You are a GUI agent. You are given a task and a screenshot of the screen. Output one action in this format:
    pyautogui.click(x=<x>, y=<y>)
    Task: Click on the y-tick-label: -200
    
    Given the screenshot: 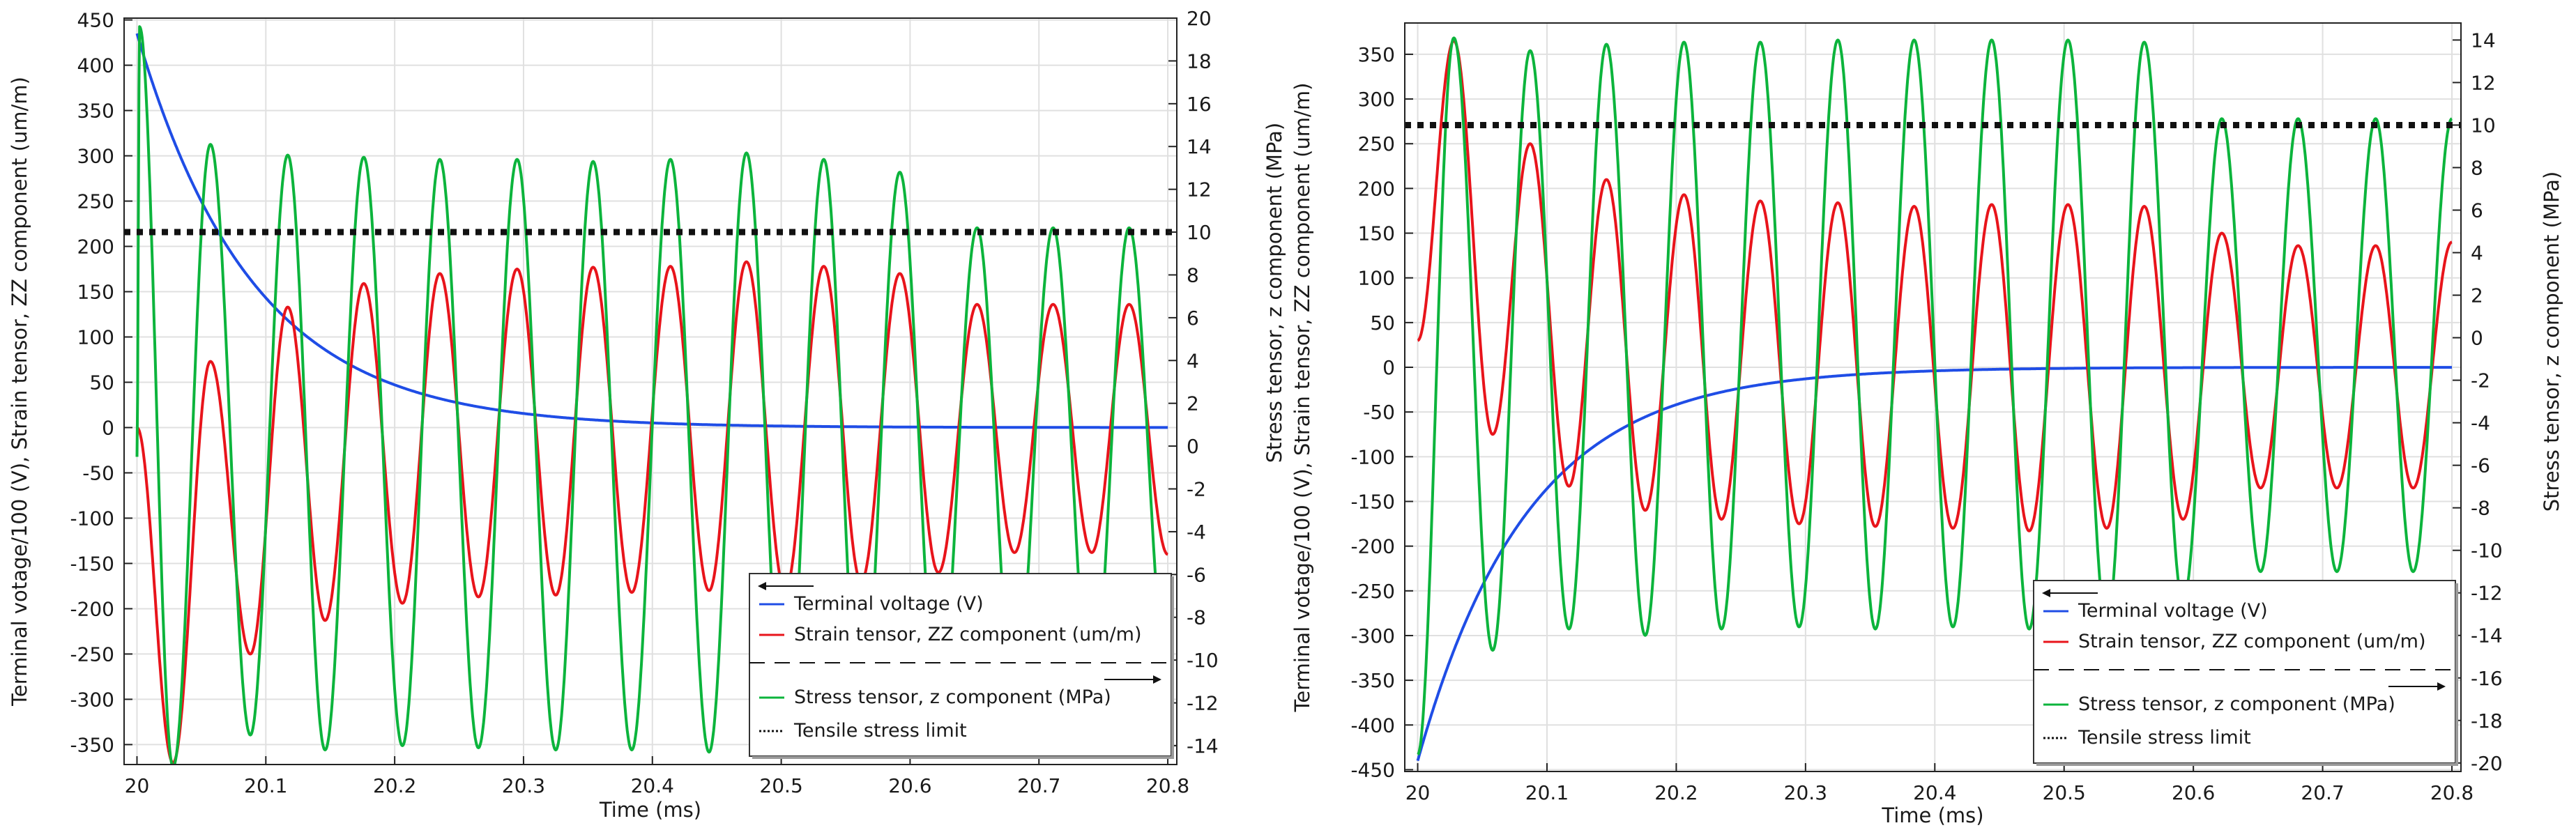 What is the action you would take?
    pyautogui.click(x=92, y=609)
    